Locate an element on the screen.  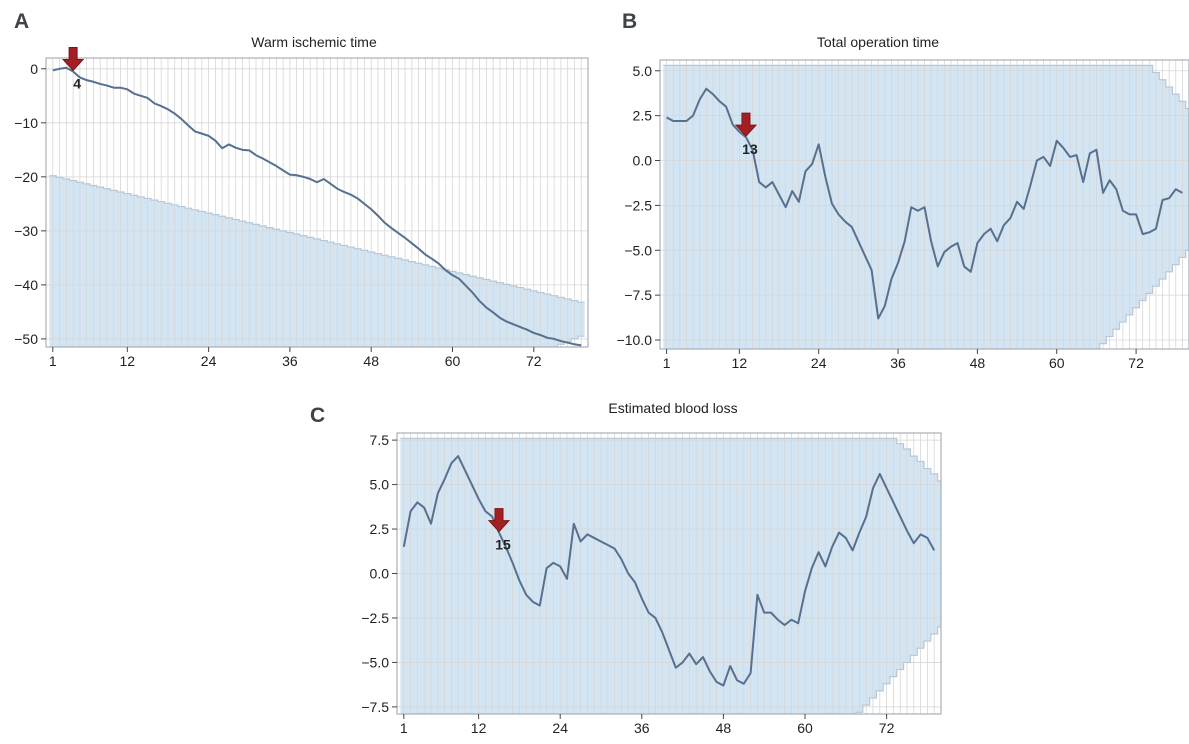
turning-point-label: 15 is located at coordinates (503, 545).